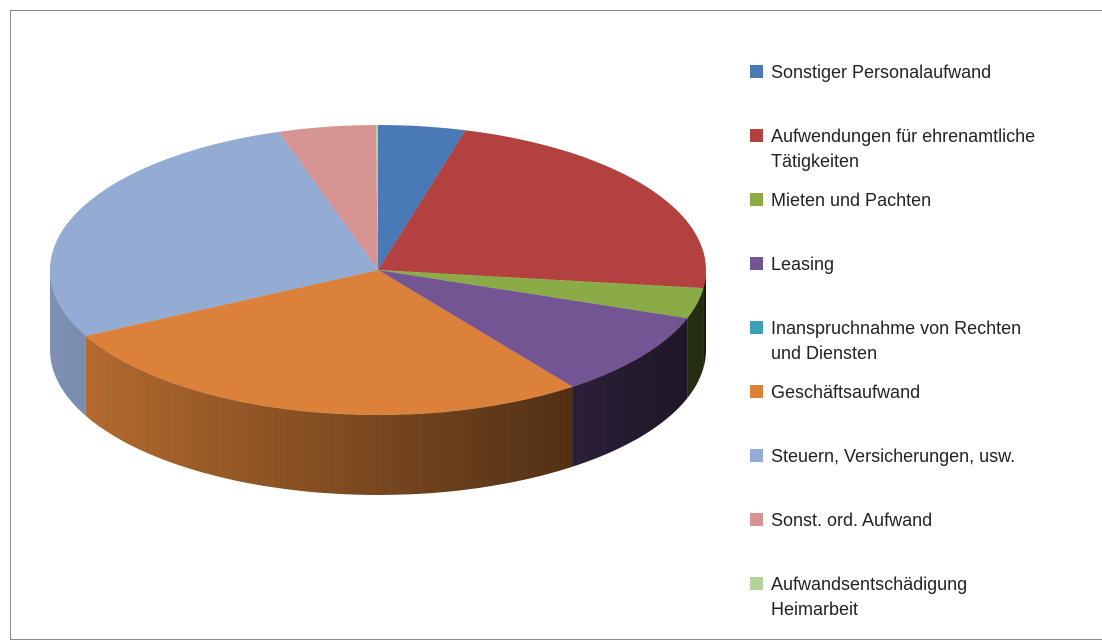 The height and width of the screenshot is (640, 1102). I want to click on legend-item: Sonst. ord. Aufwand, so click(895, 520).